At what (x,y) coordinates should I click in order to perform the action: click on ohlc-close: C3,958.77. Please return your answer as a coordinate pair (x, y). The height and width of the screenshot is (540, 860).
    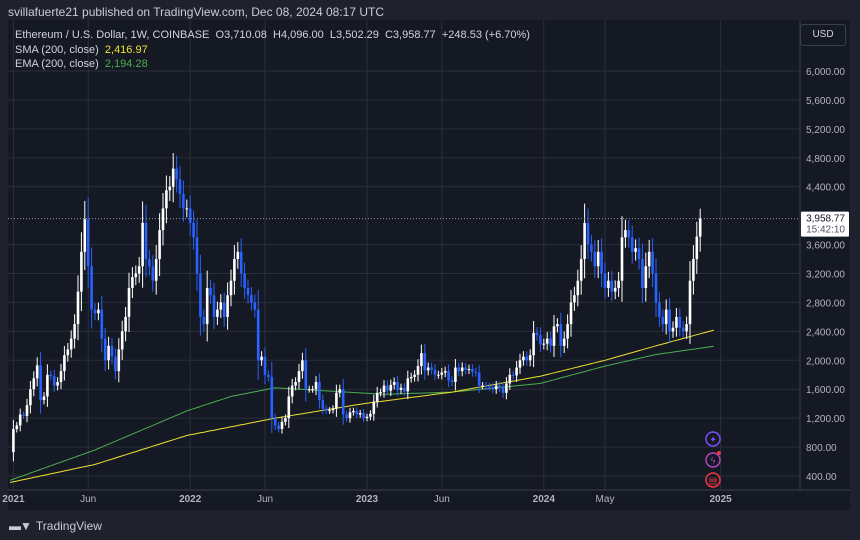
    Looking at the image, I should click on (410, 35).